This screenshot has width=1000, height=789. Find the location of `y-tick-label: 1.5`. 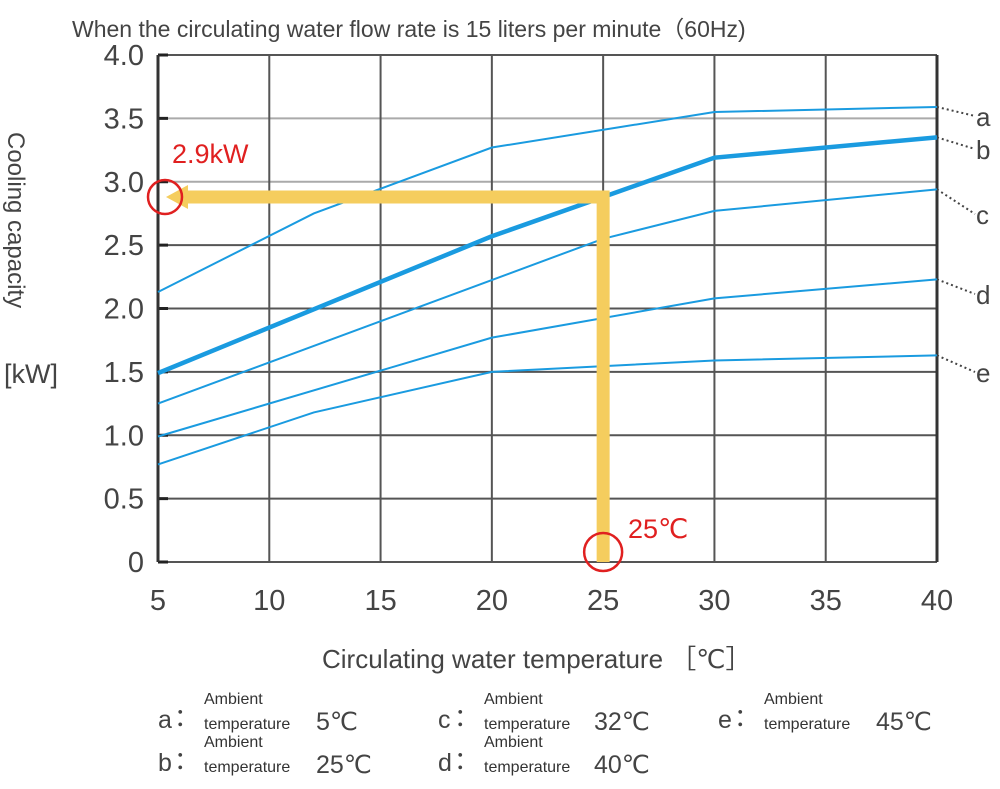

y-tick-label: 1.5 is located at coordinates (124, 373).